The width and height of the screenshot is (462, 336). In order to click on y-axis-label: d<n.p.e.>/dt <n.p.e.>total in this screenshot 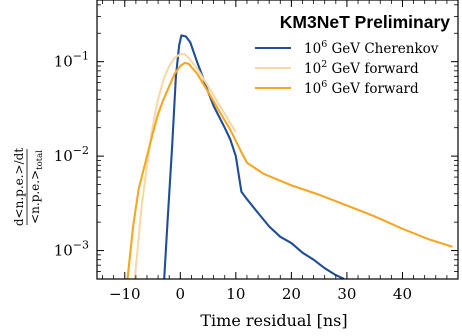, I will do `click(28, 187)`.